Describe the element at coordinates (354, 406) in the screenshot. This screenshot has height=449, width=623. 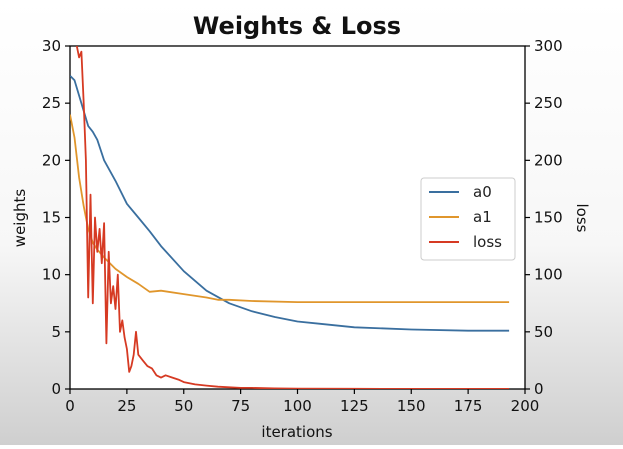
I see `x-tick-label: 125` at that location.